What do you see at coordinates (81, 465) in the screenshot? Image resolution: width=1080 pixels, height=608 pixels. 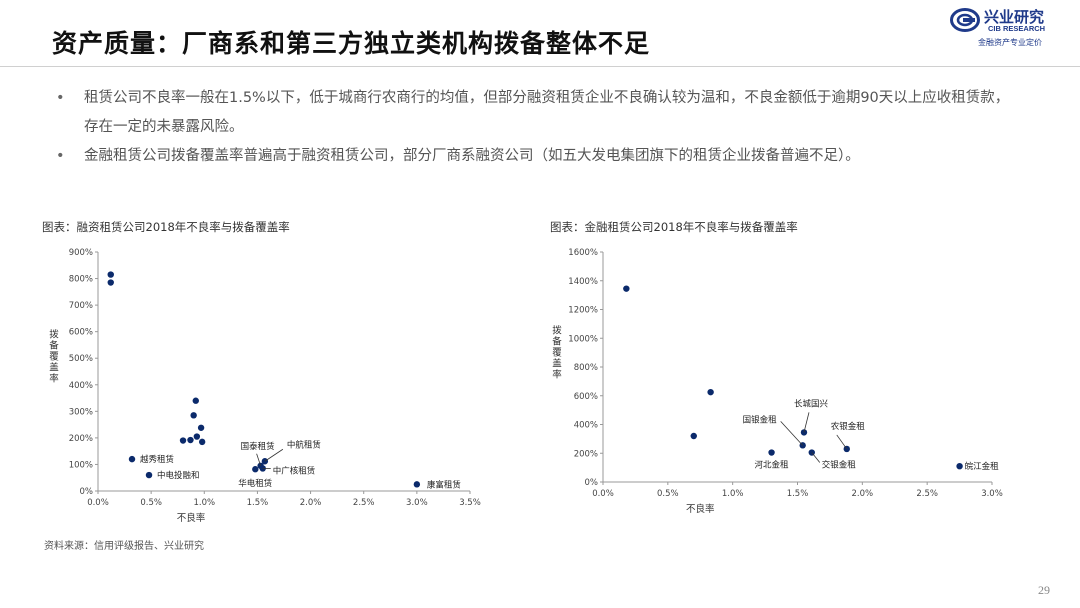 I see `y-tick-label: 100%` at bounding box center [81, 465].